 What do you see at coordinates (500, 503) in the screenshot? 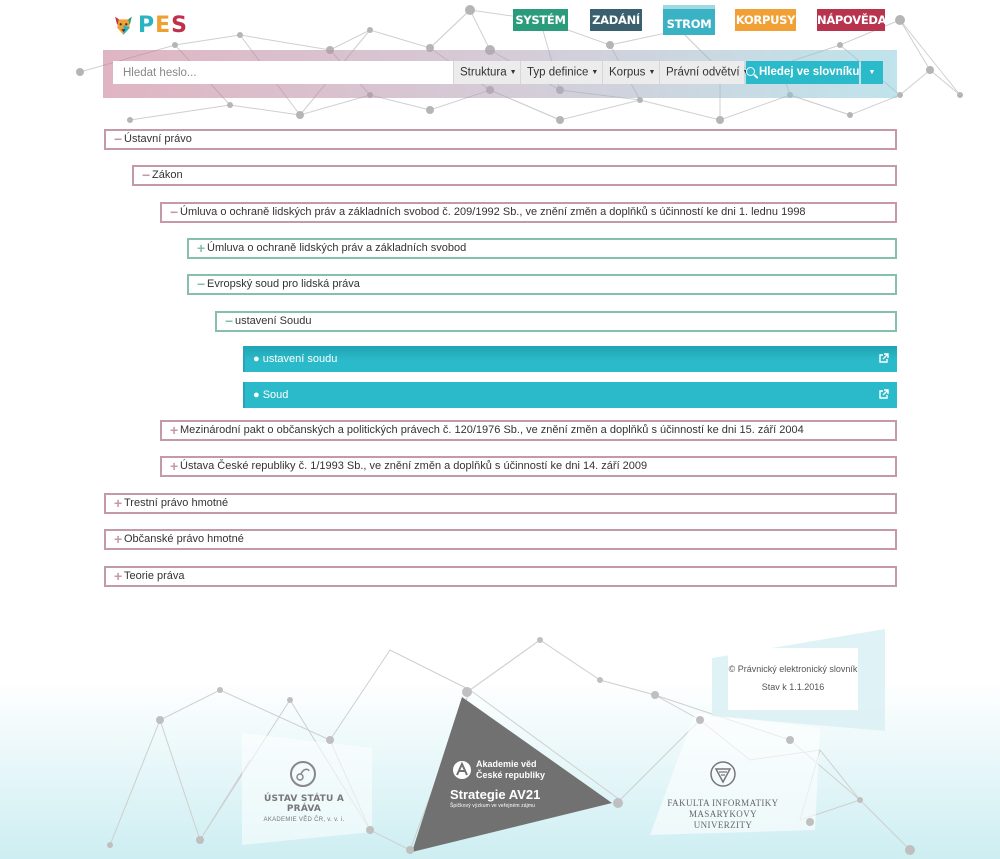
I see `tree-node-trestni-pravo: + Trestní právo hmotné` at bounding box center [500, 503].